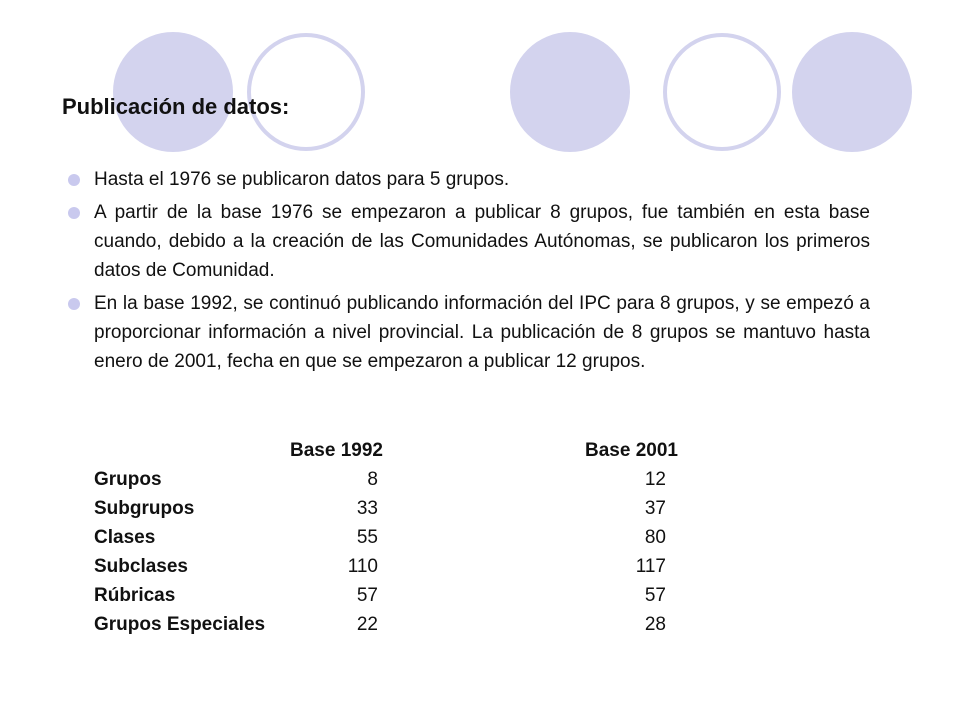 The width and height of the screenshot is (960, 720). I want to click on value-base-1992: 22, so click(367, 624).